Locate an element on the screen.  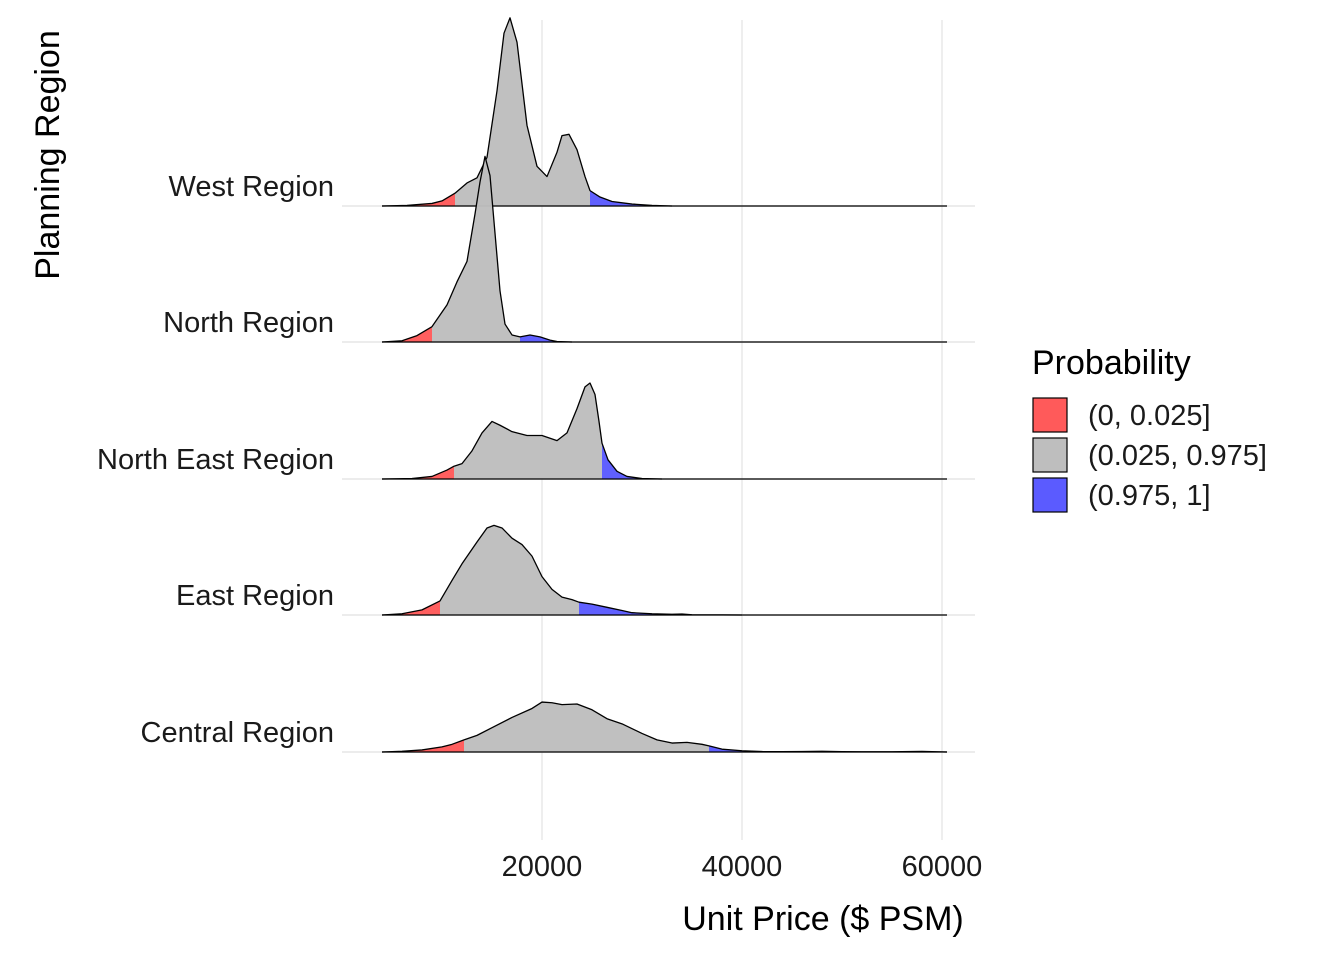
x-tick-label: 40000 is located at coordinates (742, 867).